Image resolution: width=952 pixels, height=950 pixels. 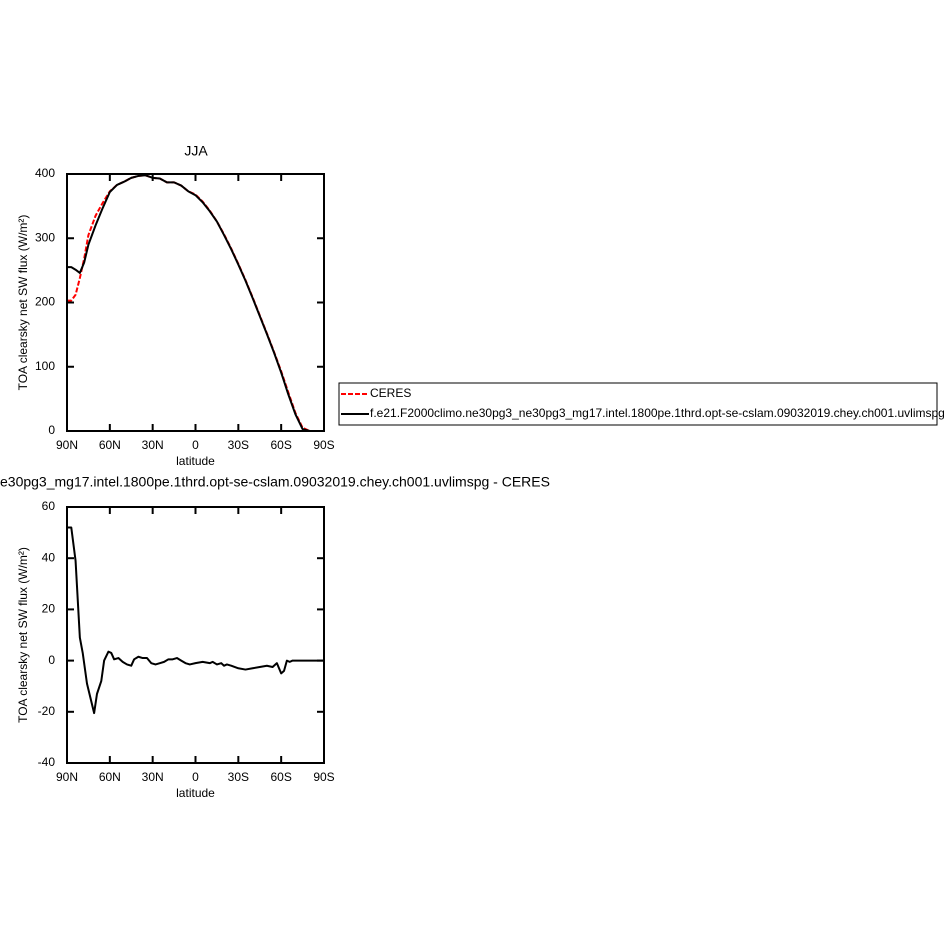 What do you see at coordinates (638, 404) in the screenshot?
I see `legend-box` at bounding box center [638, 404].